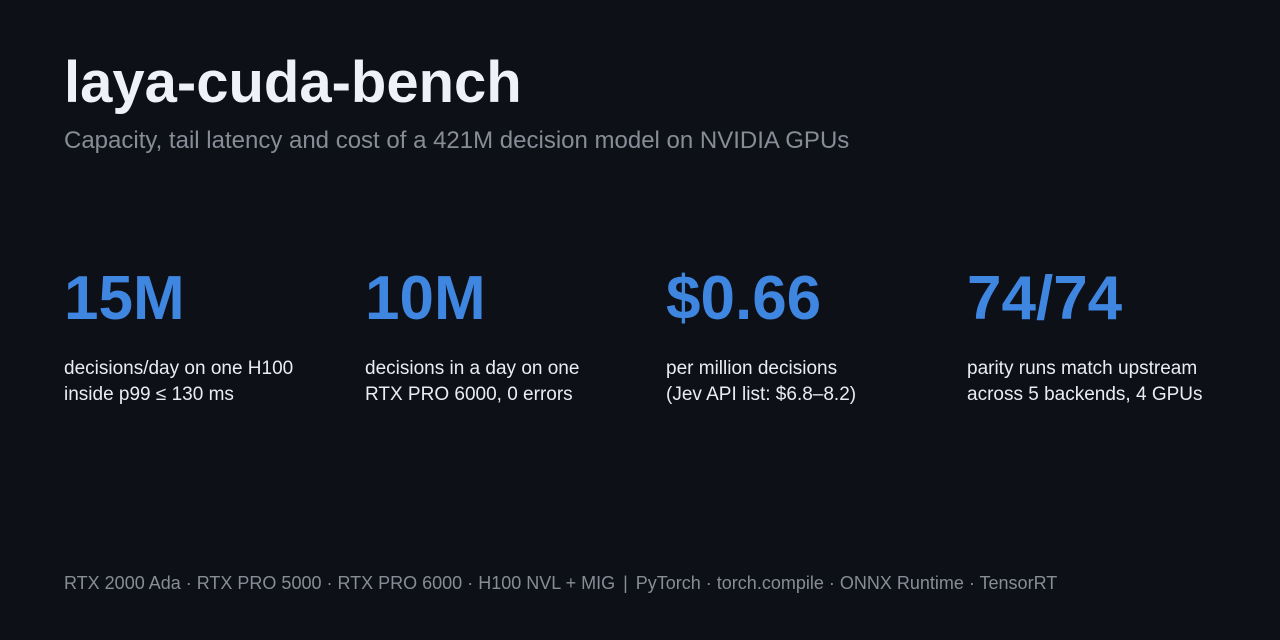 The width and height of the screenshot is (1280, 640). What do you see at coordinates (1085, 394) in the screenshot?
I see `stat-description-line: across 5 backends, 4 GPUs` at bounding box center [1085, 394].